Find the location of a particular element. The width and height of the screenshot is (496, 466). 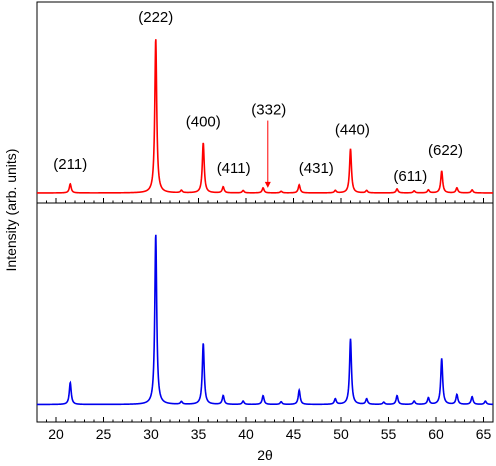

x-tick-label: 45 is located at coordinates (294, 434).